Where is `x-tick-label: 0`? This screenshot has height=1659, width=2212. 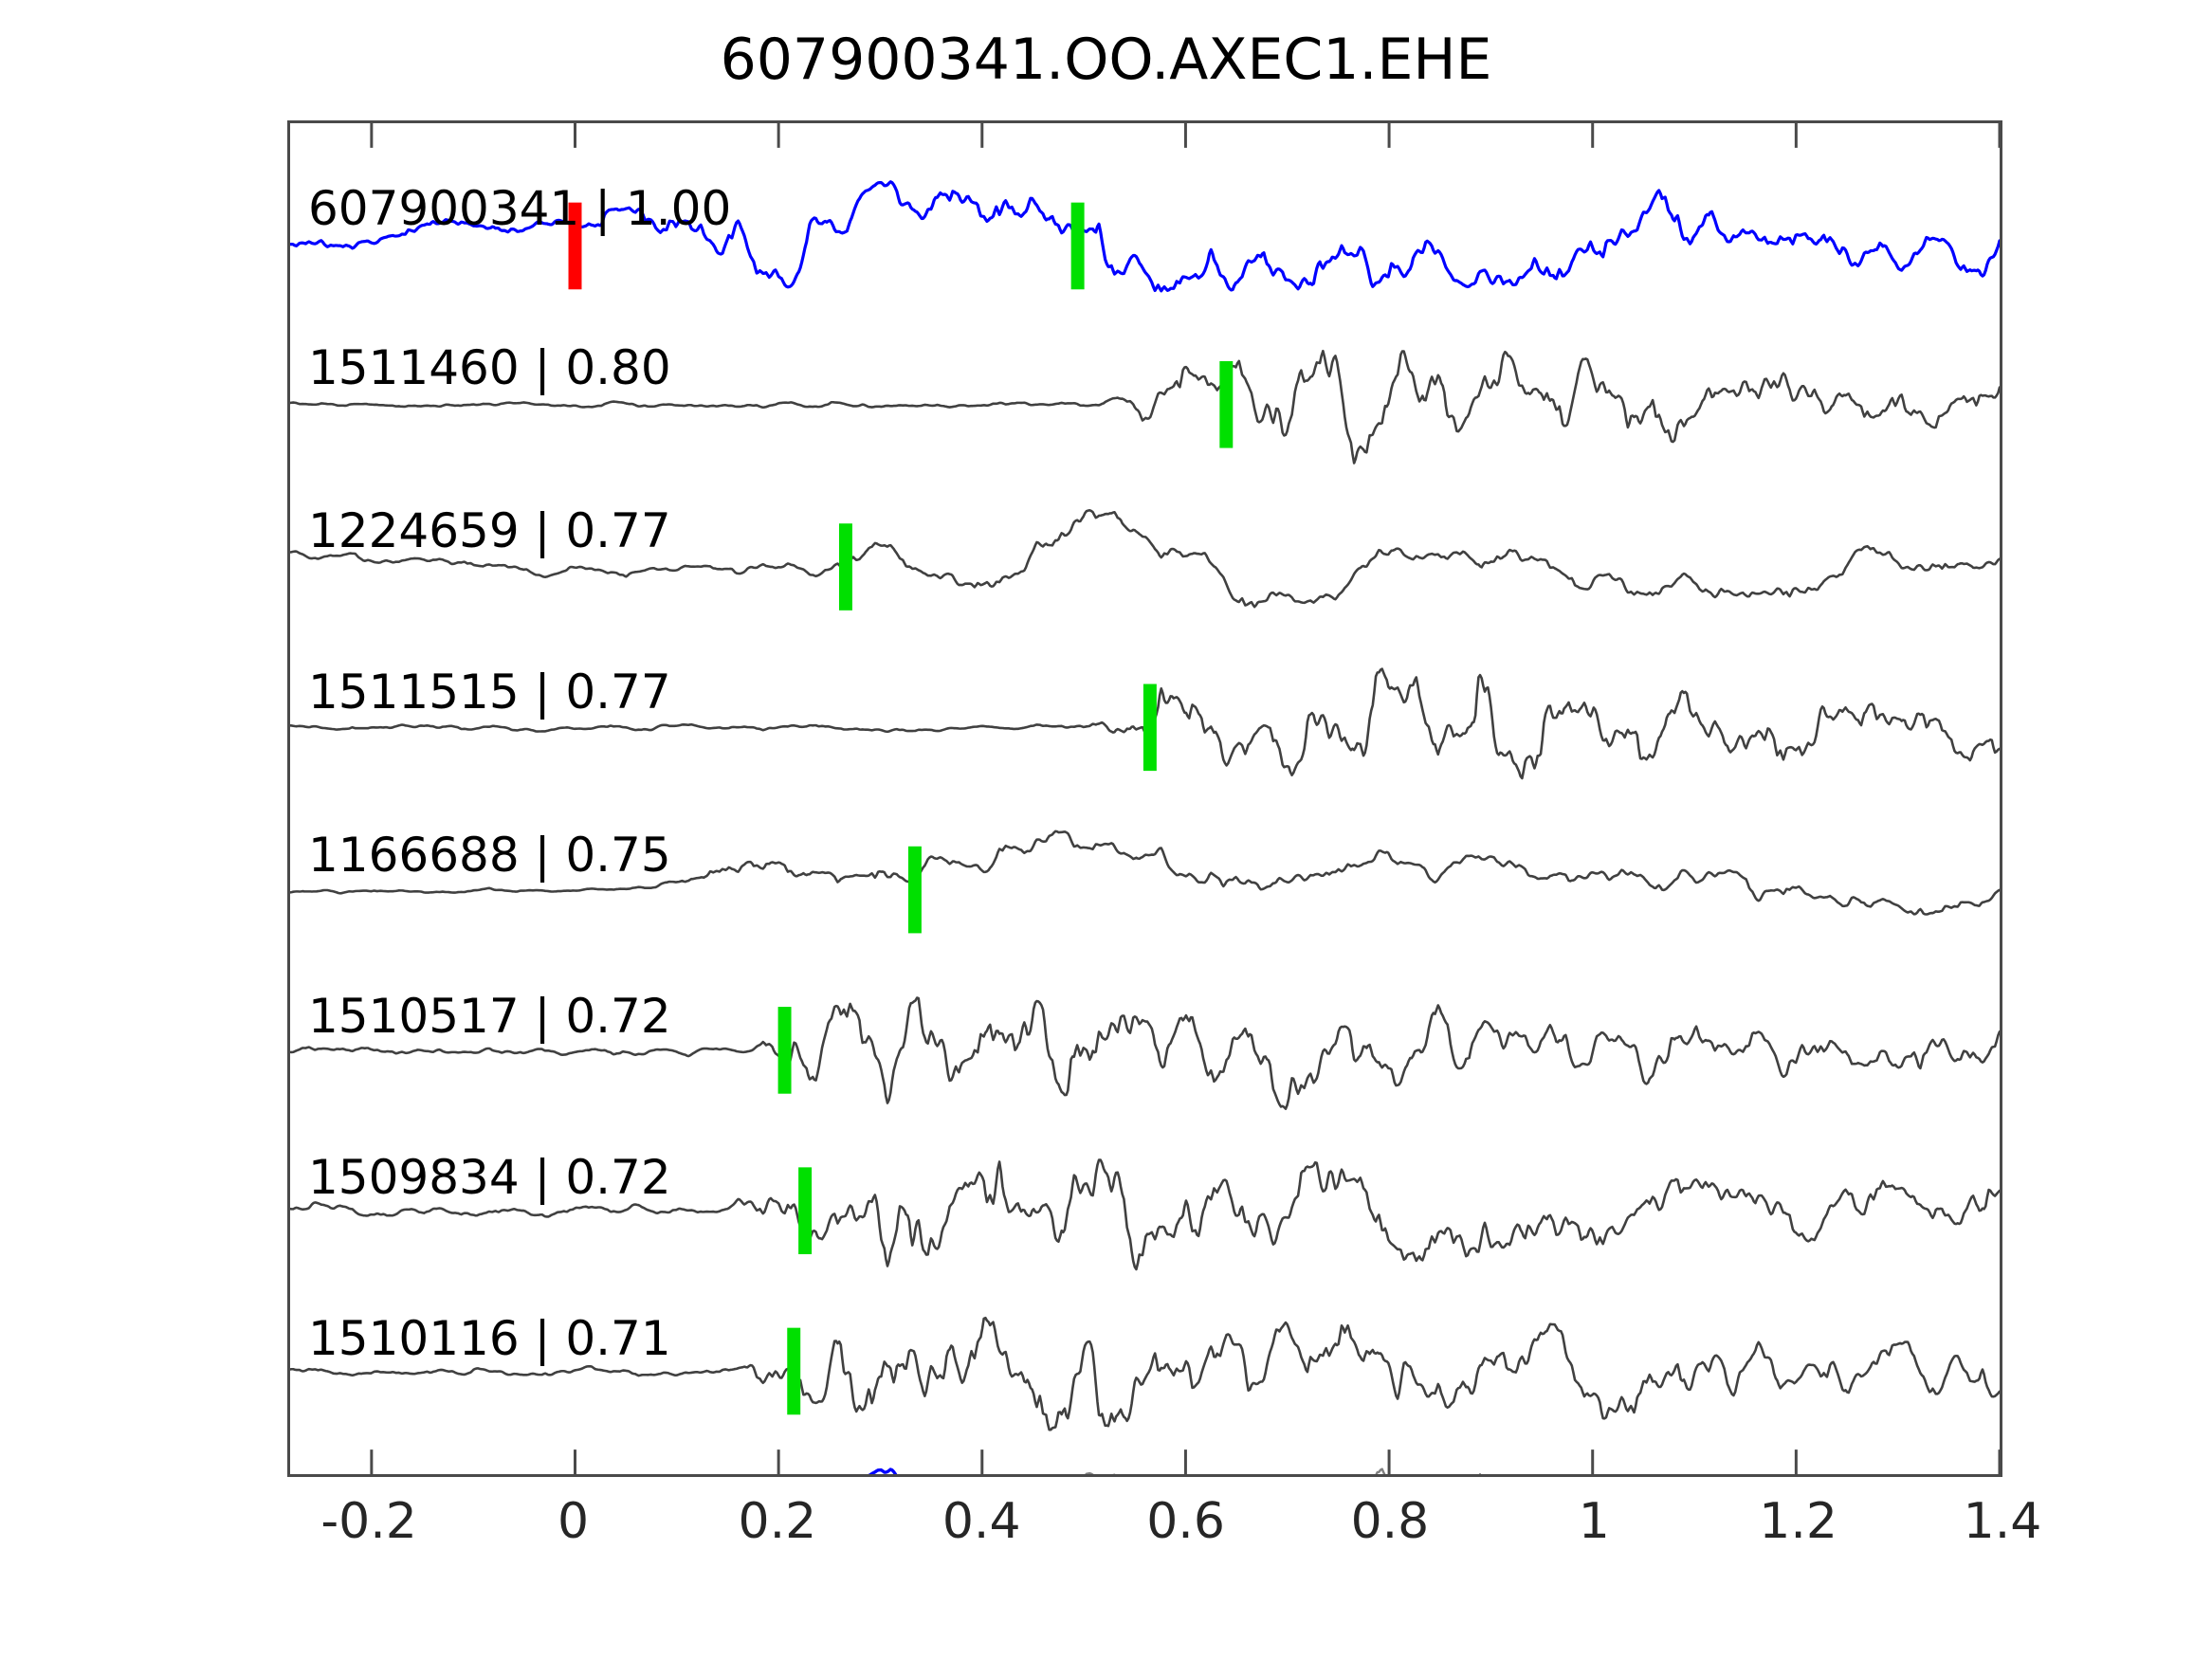 x-tick-label: 0 is located at coordinates (573, 1521).